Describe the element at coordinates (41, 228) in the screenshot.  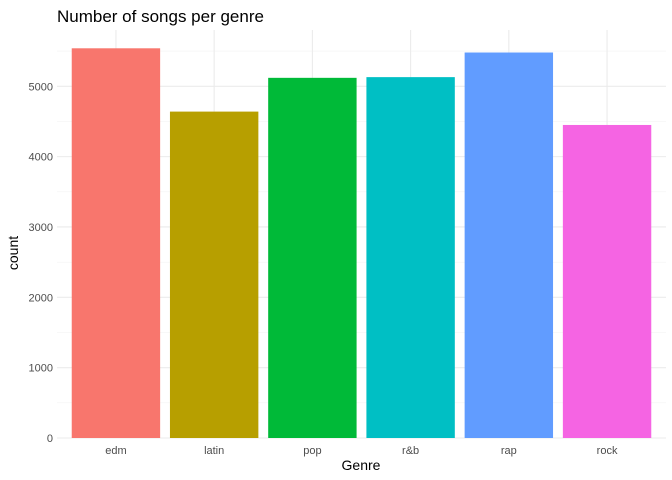
I see `y-tick-label: 3000` at that location.